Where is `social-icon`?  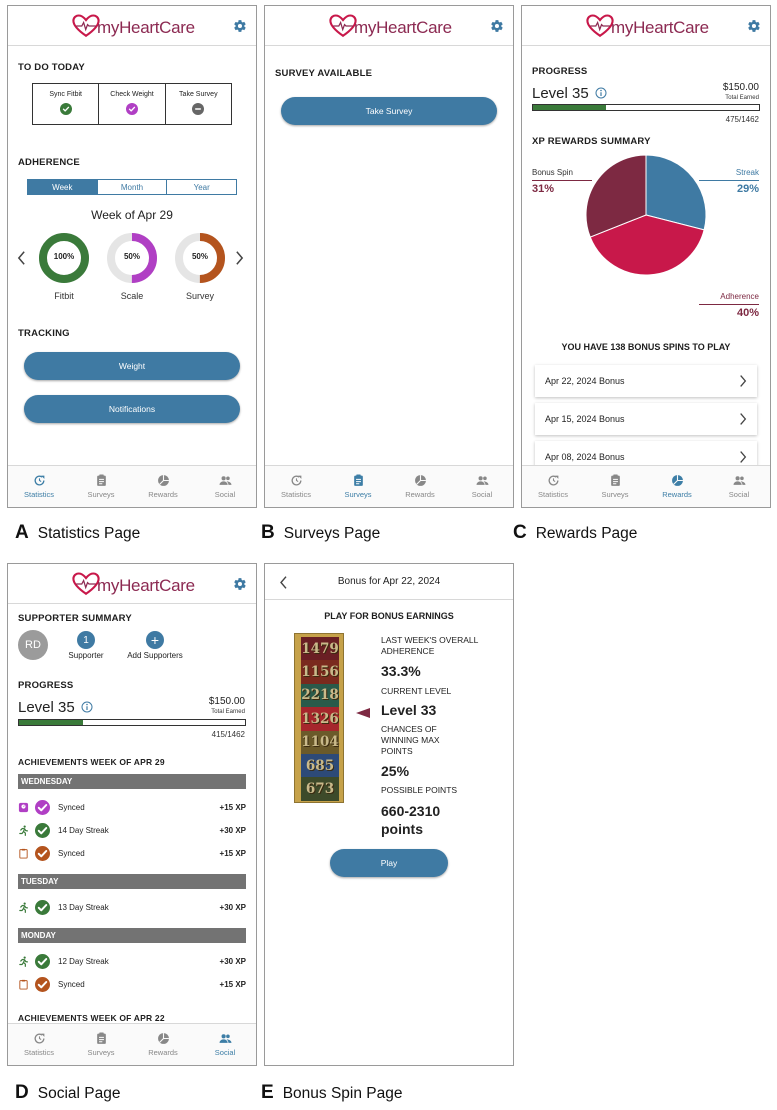 social-icon is located at coordinates (225, 1038).